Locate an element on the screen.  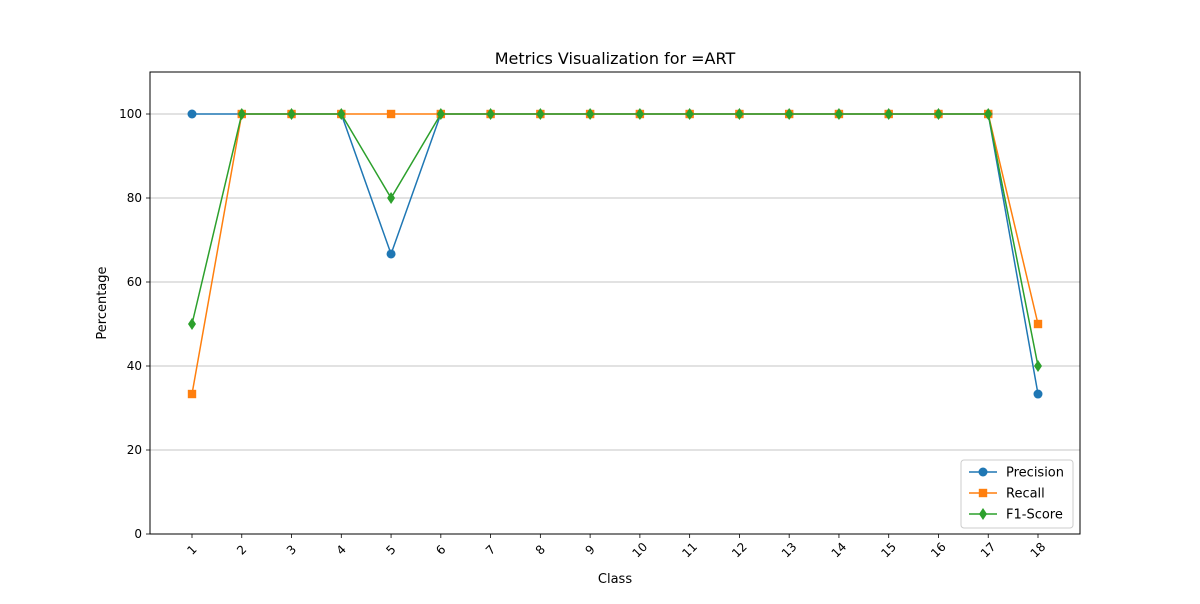
y-tick-label: 60 is located at coordinates (134, 282).